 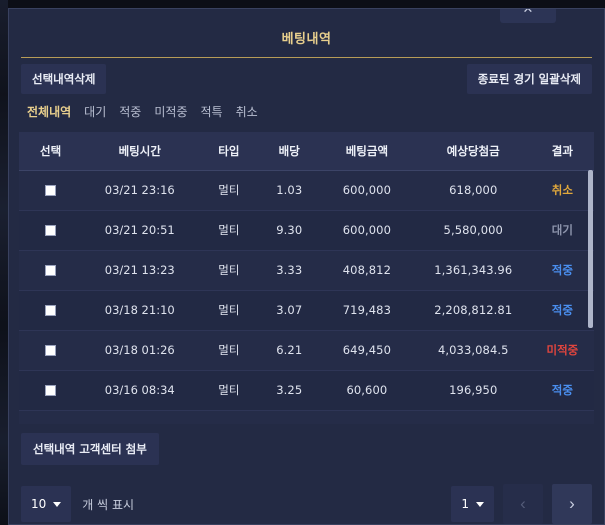 I want to click on bet-payout: 1,361,343.96, so click(x=473, y=270).